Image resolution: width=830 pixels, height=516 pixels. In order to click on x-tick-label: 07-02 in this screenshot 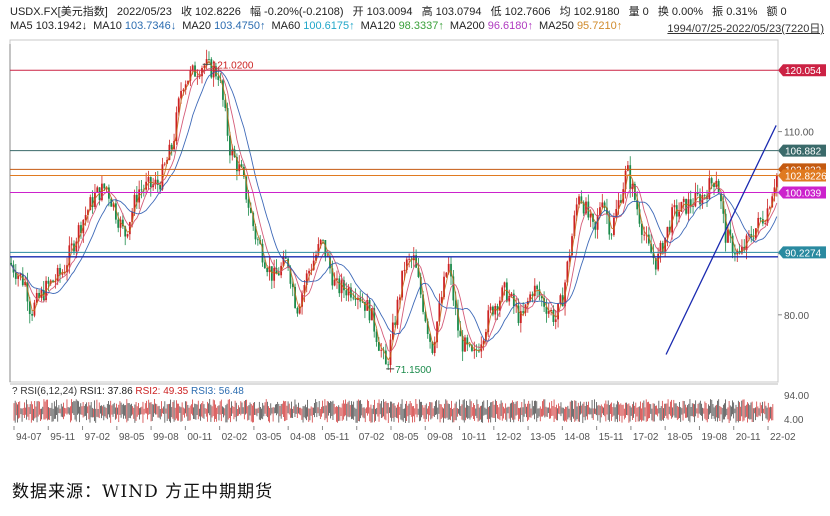, I will do `click(372, 437)`.